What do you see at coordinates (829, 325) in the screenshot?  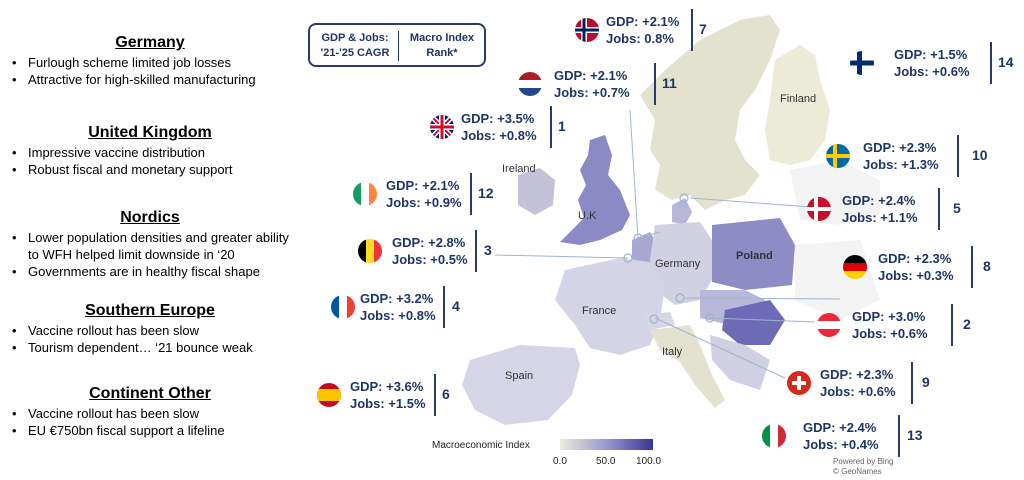 I see `austria-flag-icon` at bounding box center [829, 325].